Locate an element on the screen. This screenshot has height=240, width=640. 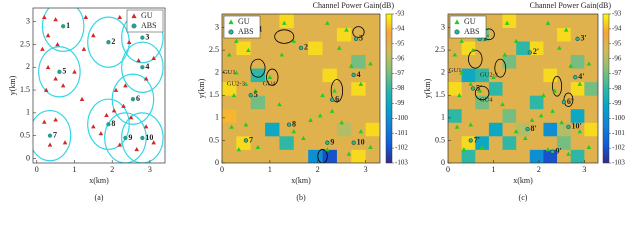
y-tick-label: 2.5 is located at coordinates (440, 49).